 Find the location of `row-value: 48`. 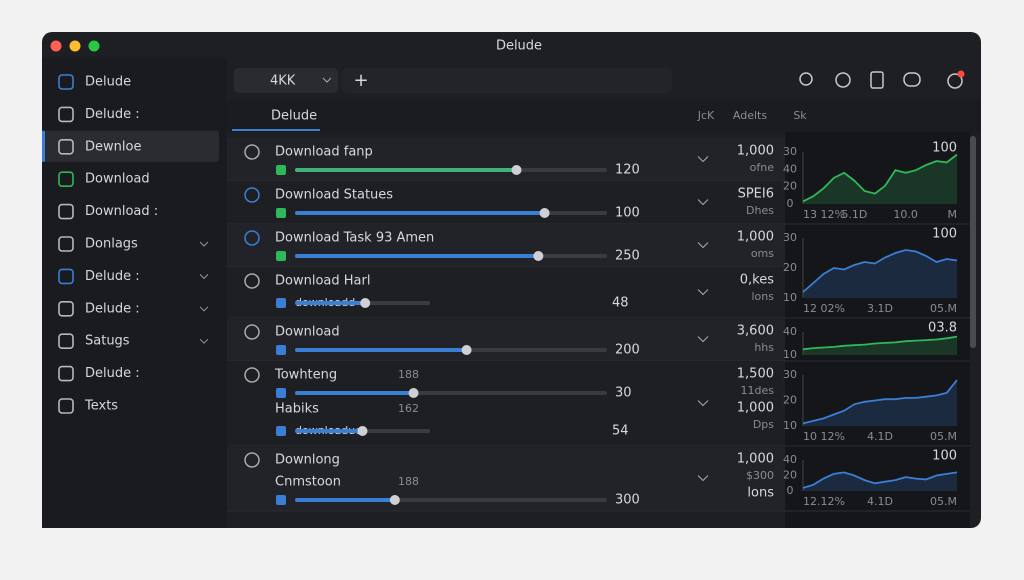

row-value: 48 is located at coordinates (620, 303).